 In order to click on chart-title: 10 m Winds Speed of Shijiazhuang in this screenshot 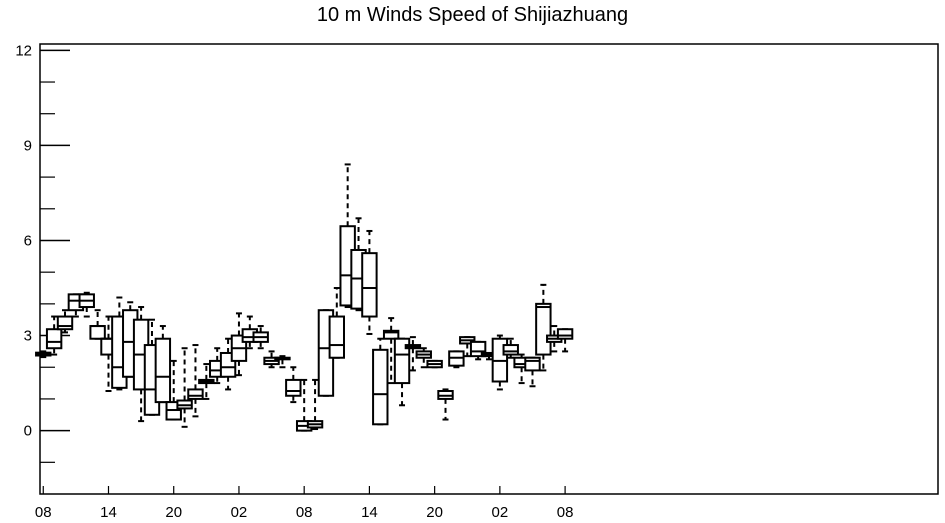, I will do `click(472, 15)`.